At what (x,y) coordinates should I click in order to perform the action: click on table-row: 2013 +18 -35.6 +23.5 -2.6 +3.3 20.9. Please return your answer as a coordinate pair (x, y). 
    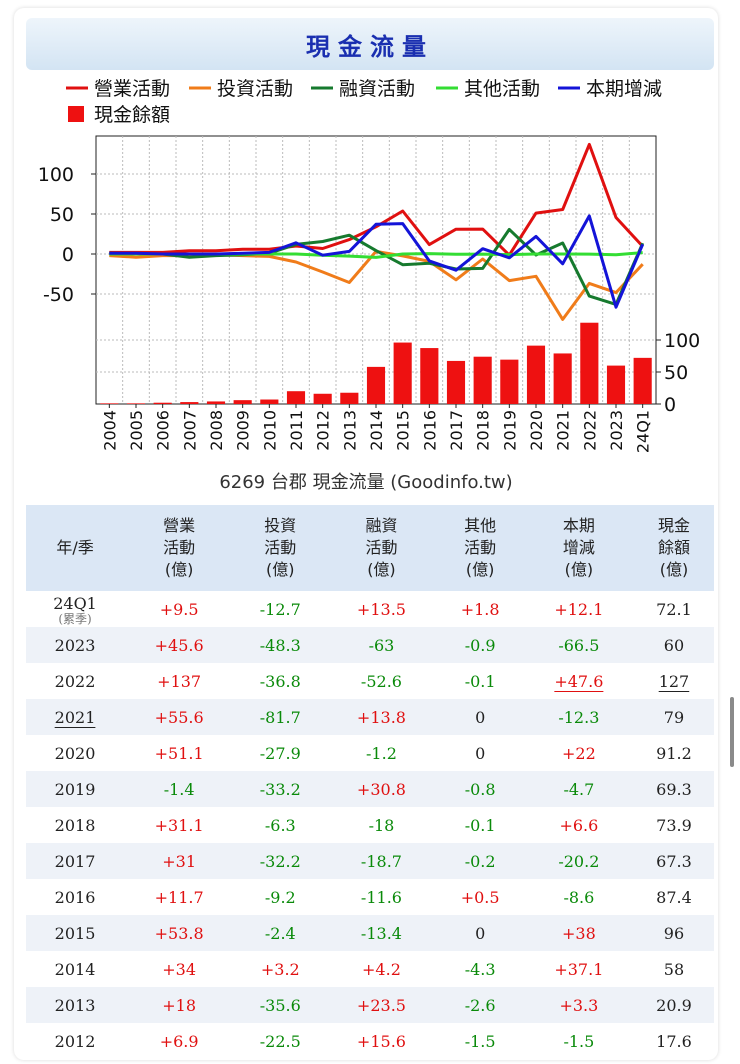
    Looking at the image, I should click on (370, 1005).